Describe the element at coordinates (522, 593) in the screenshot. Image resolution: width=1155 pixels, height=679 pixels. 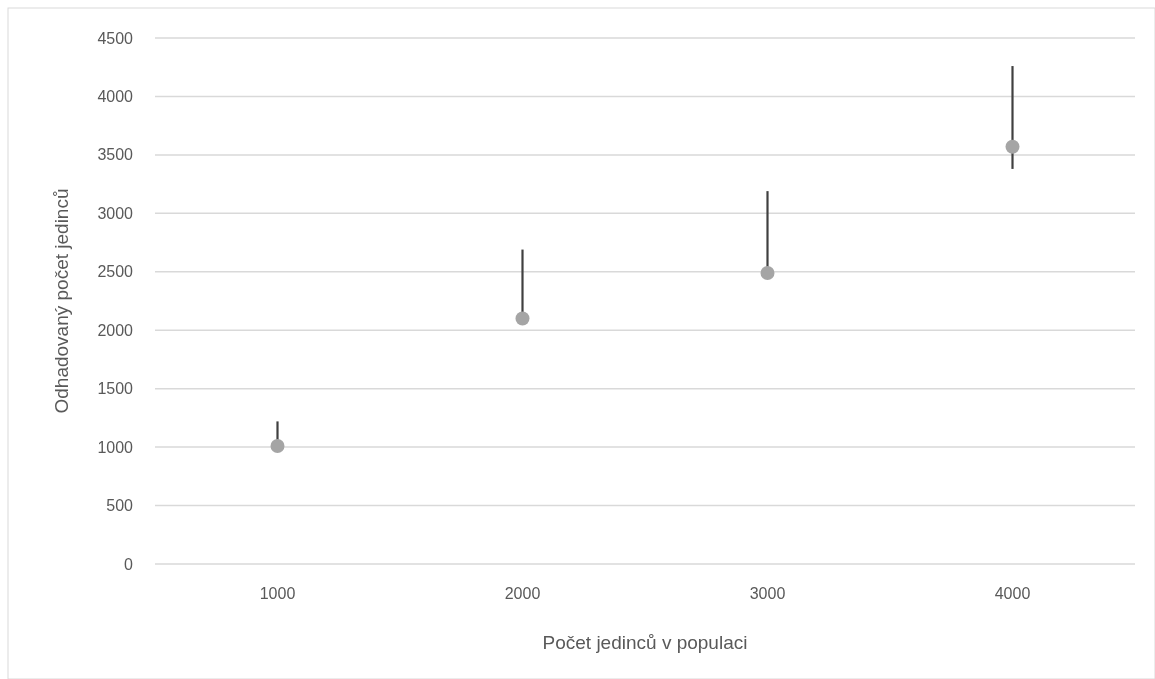
I see `x-tick-label: 2000` at that location.